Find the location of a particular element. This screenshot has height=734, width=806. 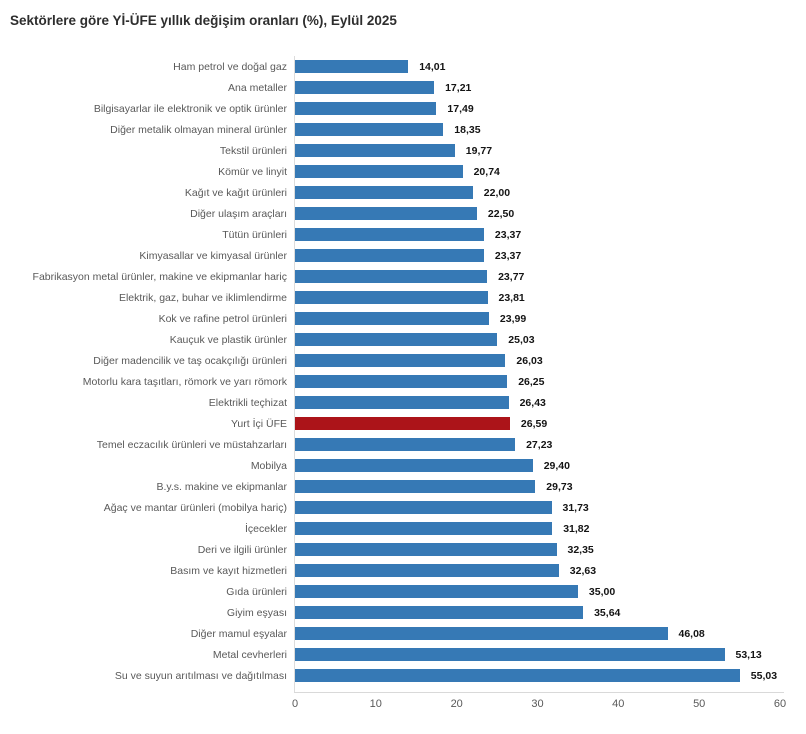

bar-row: Metal cevherleri 53,13 is located at coordinates (403, 654).